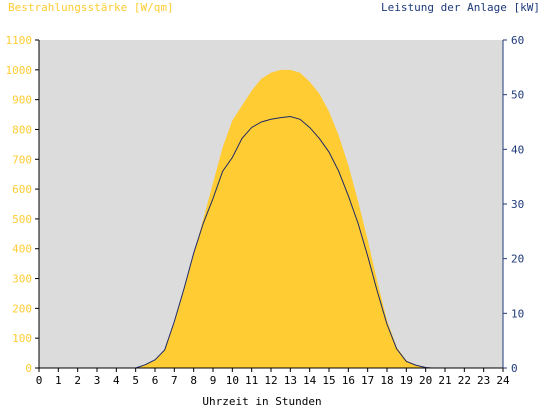  What do you see at coordinates (460, 7) in the screenshot?
I see `right-axis-title: Leistung der Anlage [kW]` at bounding box center [460, 7].